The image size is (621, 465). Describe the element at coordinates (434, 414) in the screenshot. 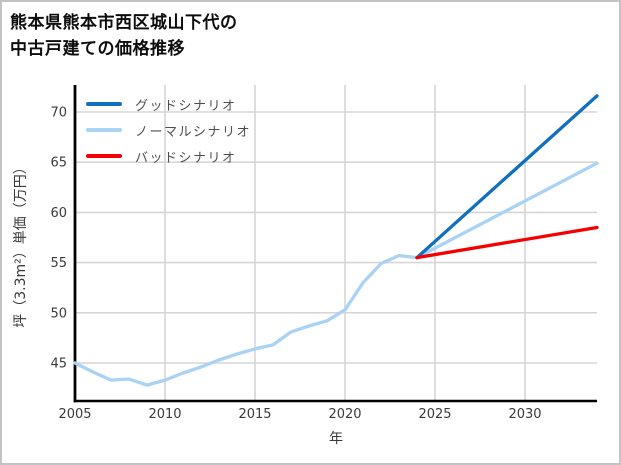

I see `x-tick-label-2025: 2025` at that location.